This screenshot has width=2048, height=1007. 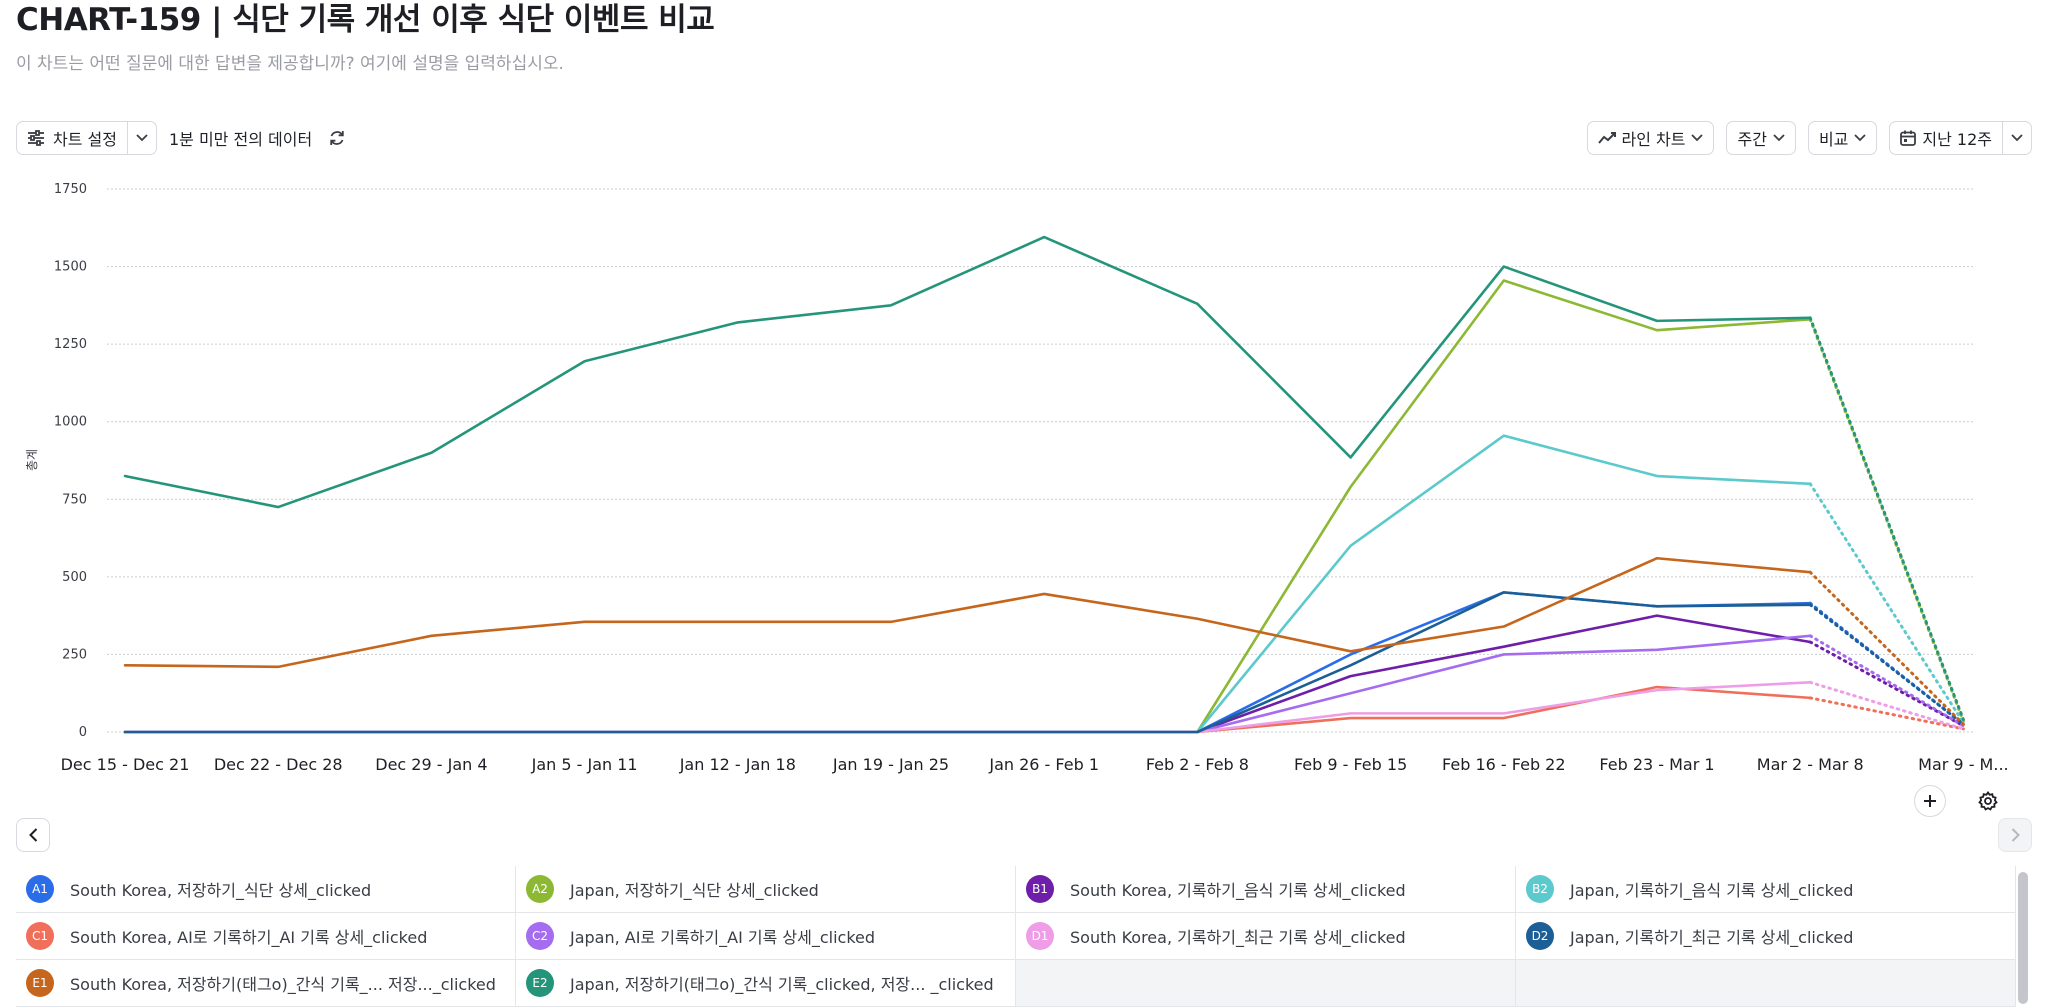 I want to click on page-title: CHART-159 | 식단 기록 개선 이후 식단 이벤트 비교, so click(x=365, y=20).